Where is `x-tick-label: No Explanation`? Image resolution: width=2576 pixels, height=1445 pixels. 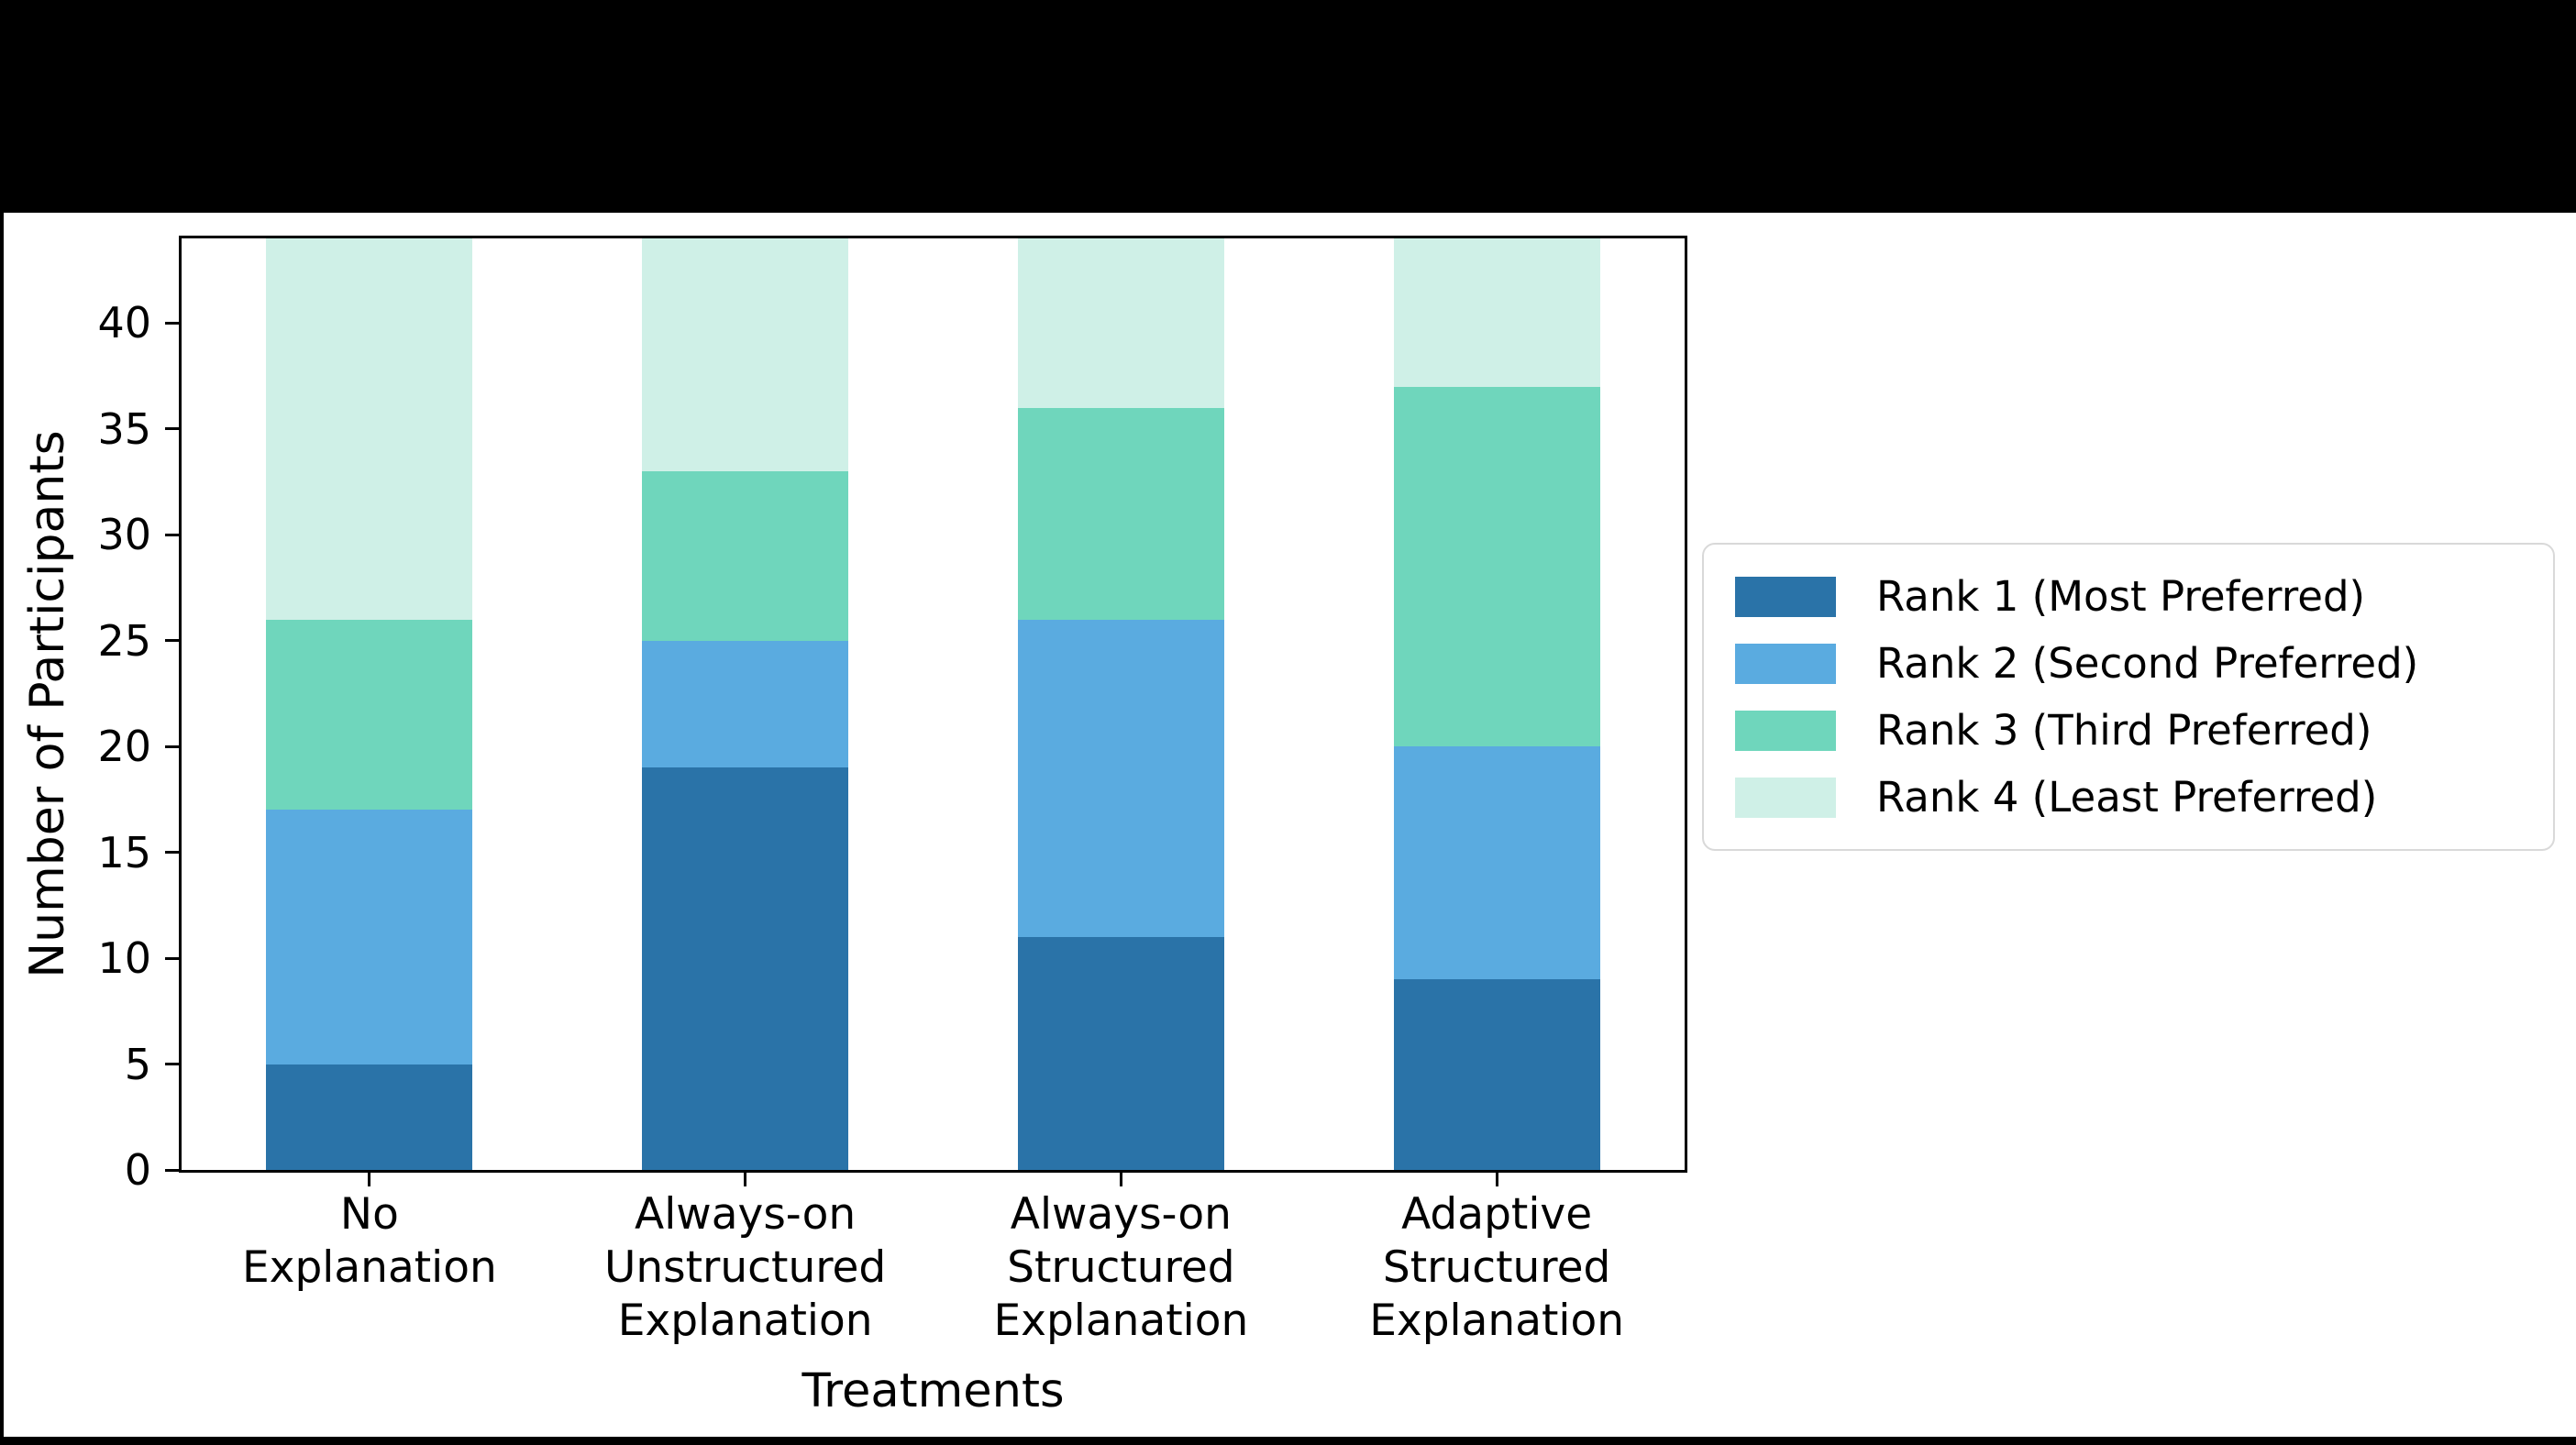
x-tick-label: No Explanation is located at coordinates (369, 1242).